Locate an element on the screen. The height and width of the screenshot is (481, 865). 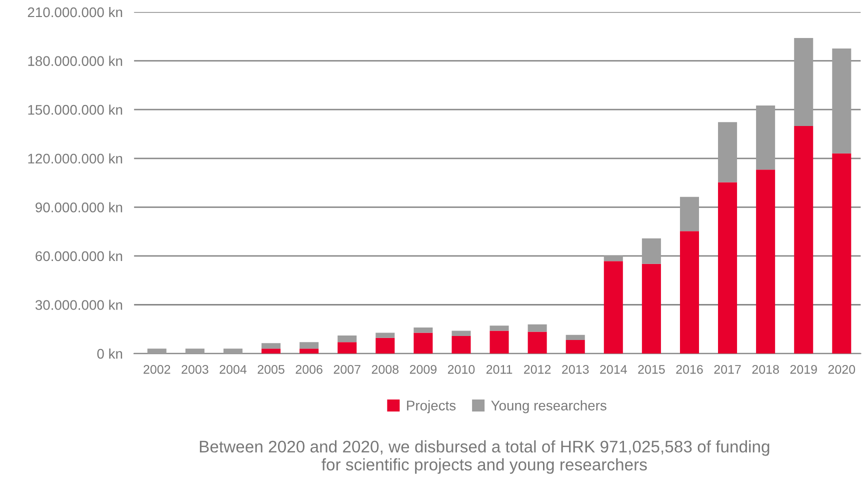
y-tick-label: 180.000.000 kn is located at coordinates (75, 61).